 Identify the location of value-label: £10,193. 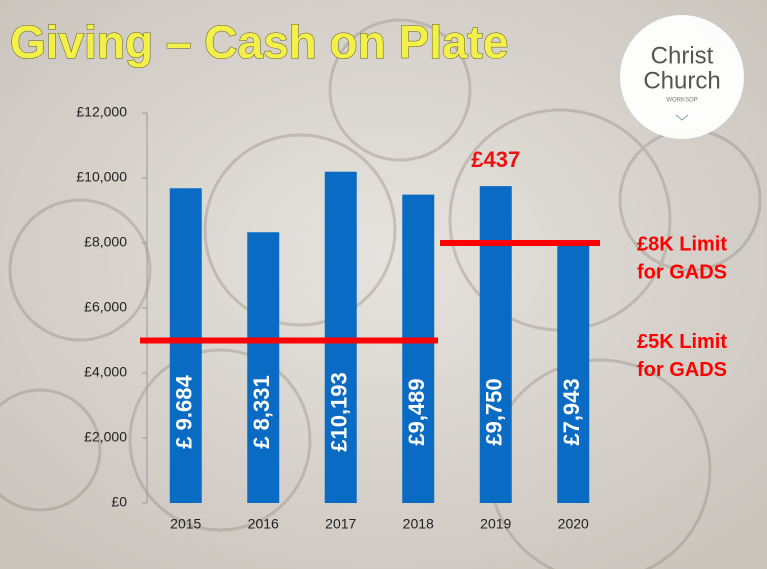
(339, 412).